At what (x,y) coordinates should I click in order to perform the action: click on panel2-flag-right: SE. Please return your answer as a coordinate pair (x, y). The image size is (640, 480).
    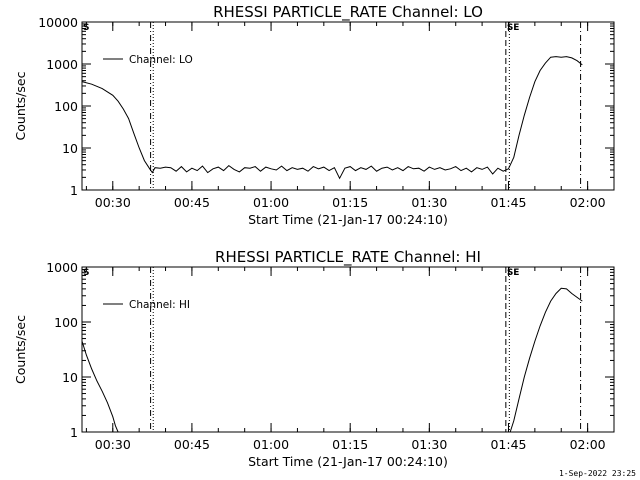
    Looking at the image, I should click on (513, 273).